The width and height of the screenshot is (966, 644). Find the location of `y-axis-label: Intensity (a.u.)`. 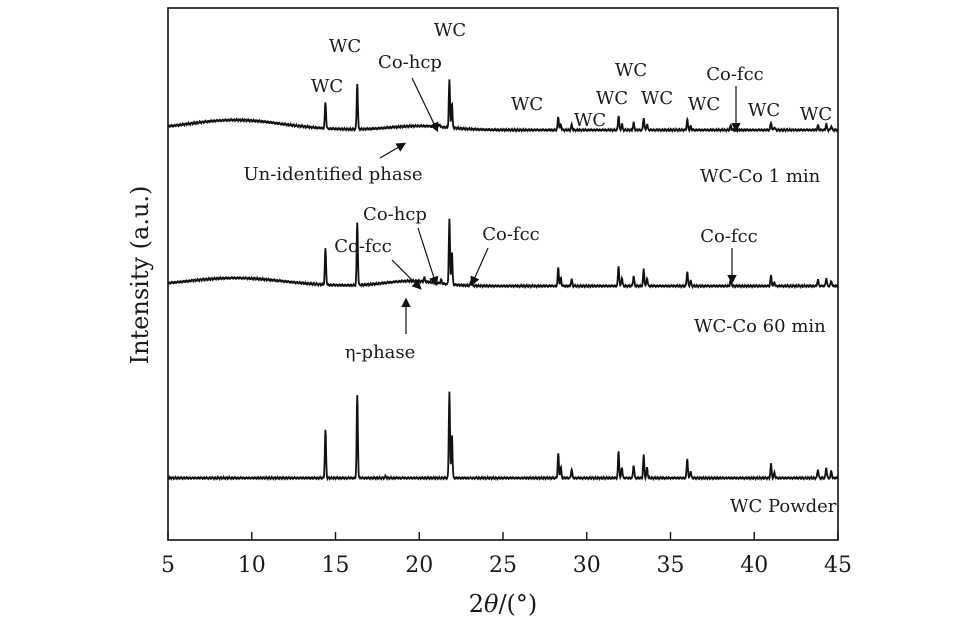

y-axis-label: Intensity (a.u.) is located at coordinates (140, 275).